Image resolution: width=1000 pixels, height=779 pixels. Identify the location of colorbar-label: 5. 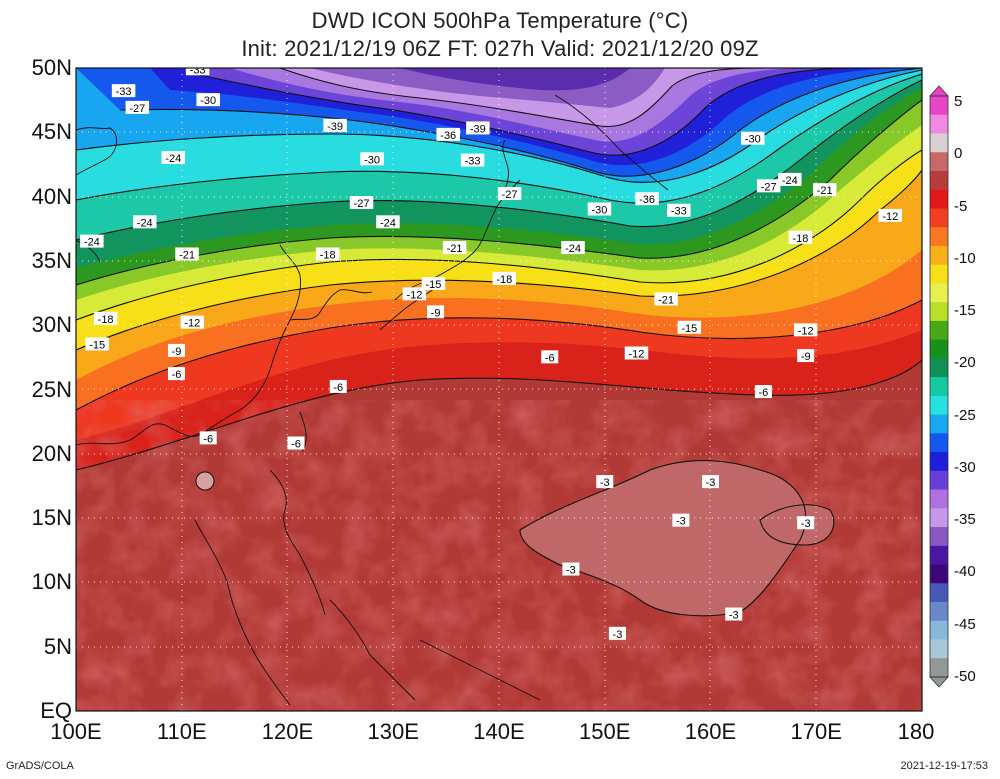
(958, 101).